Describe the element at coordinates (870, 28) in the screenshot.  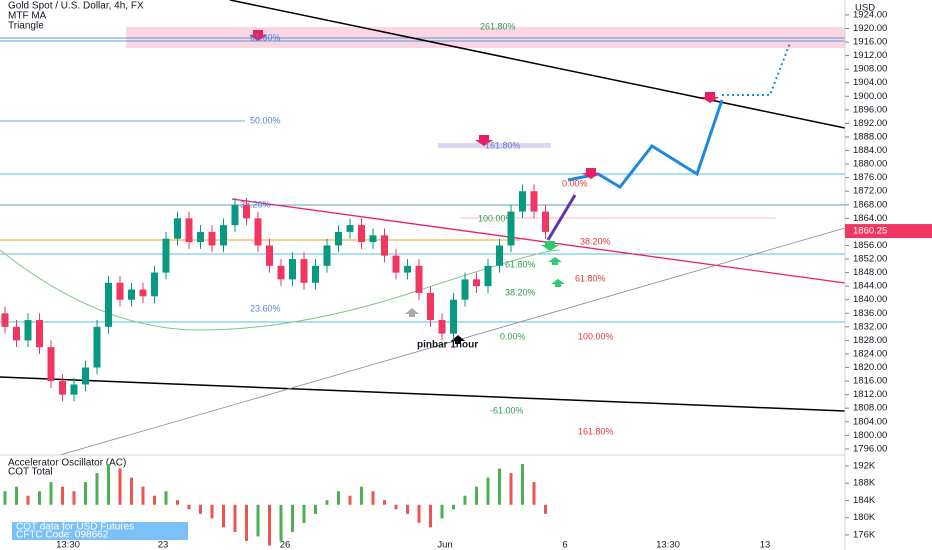
I see `y-tick-label: 1920.00` at that location.